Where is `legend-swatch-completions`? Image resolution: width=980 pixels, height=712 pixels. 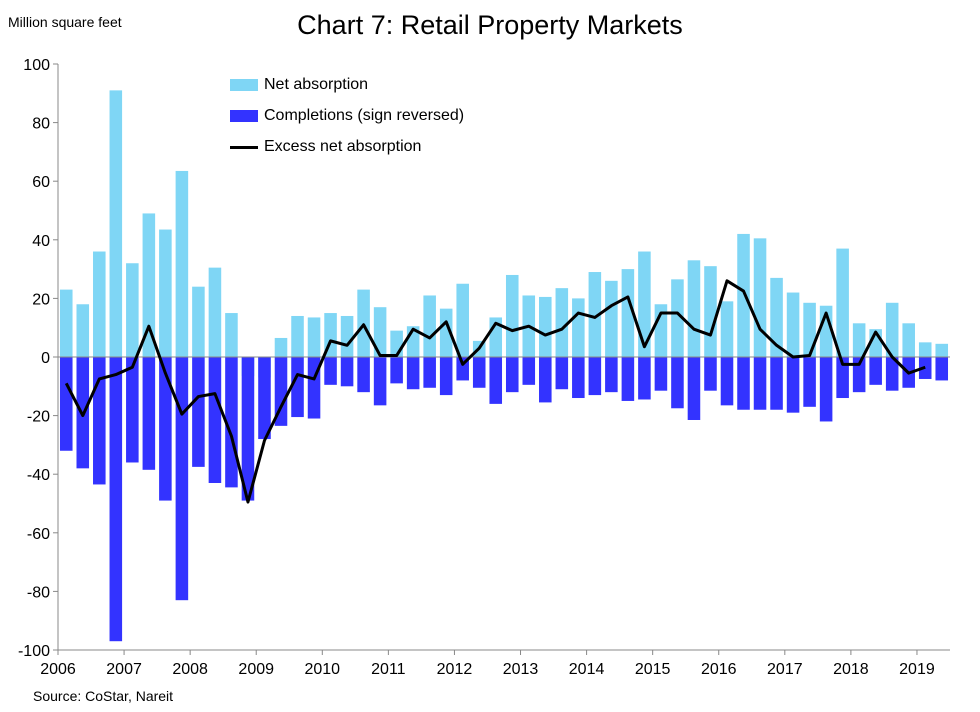 legend-swatch-completions is located at coordinates (244, 116).